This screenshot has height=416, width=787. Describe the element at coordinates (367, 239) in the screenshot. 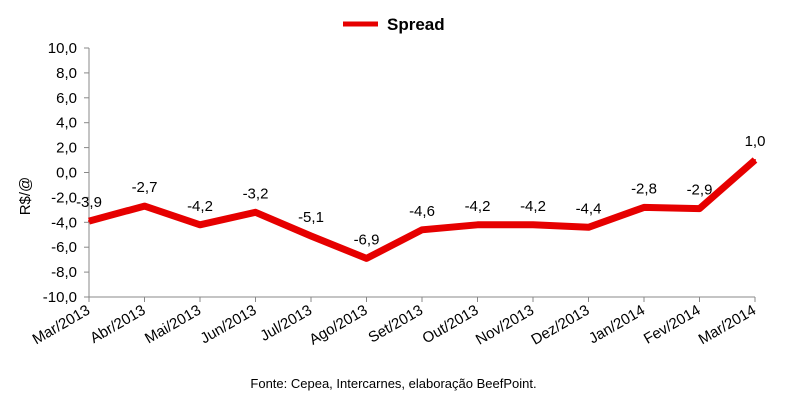

I see `data-label: -6,9` at that location.